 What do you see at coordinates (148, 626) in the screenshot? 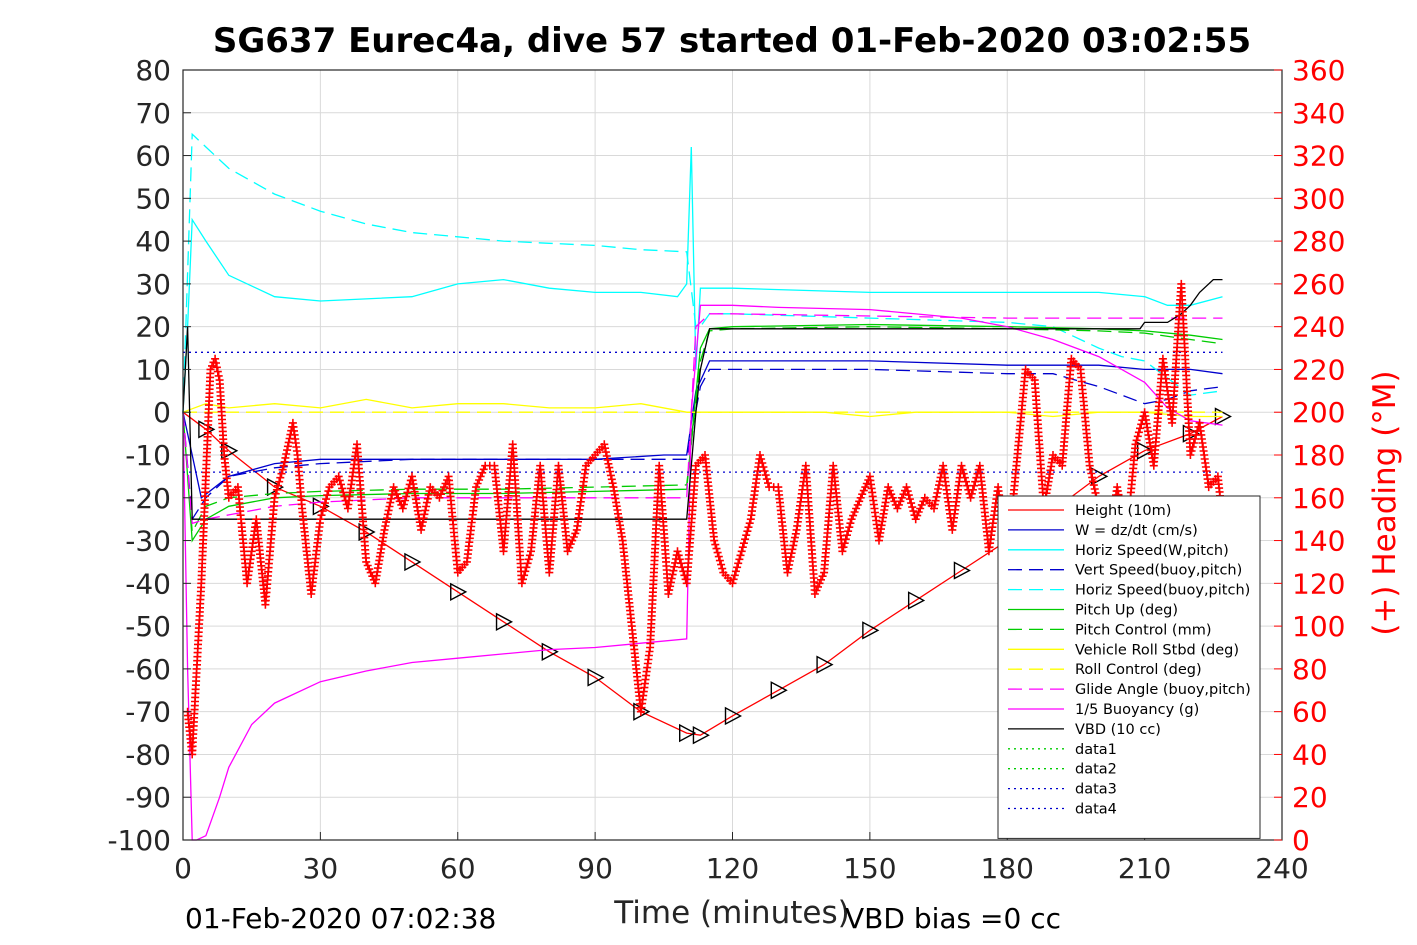
I see `y-left-tick-label: -50` at bounding box center [148, 626].